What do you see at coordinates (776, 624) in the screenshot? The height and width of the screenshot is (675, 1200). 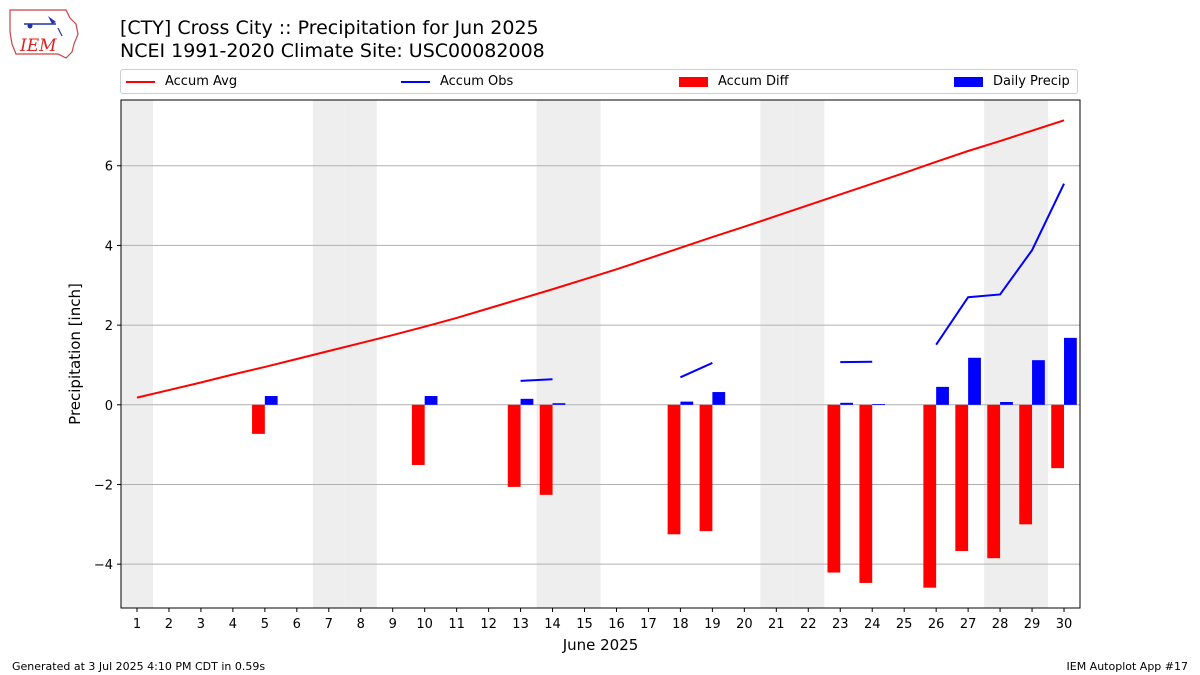 I see `x-tick-label: 21` at bounding box center [776, 624].